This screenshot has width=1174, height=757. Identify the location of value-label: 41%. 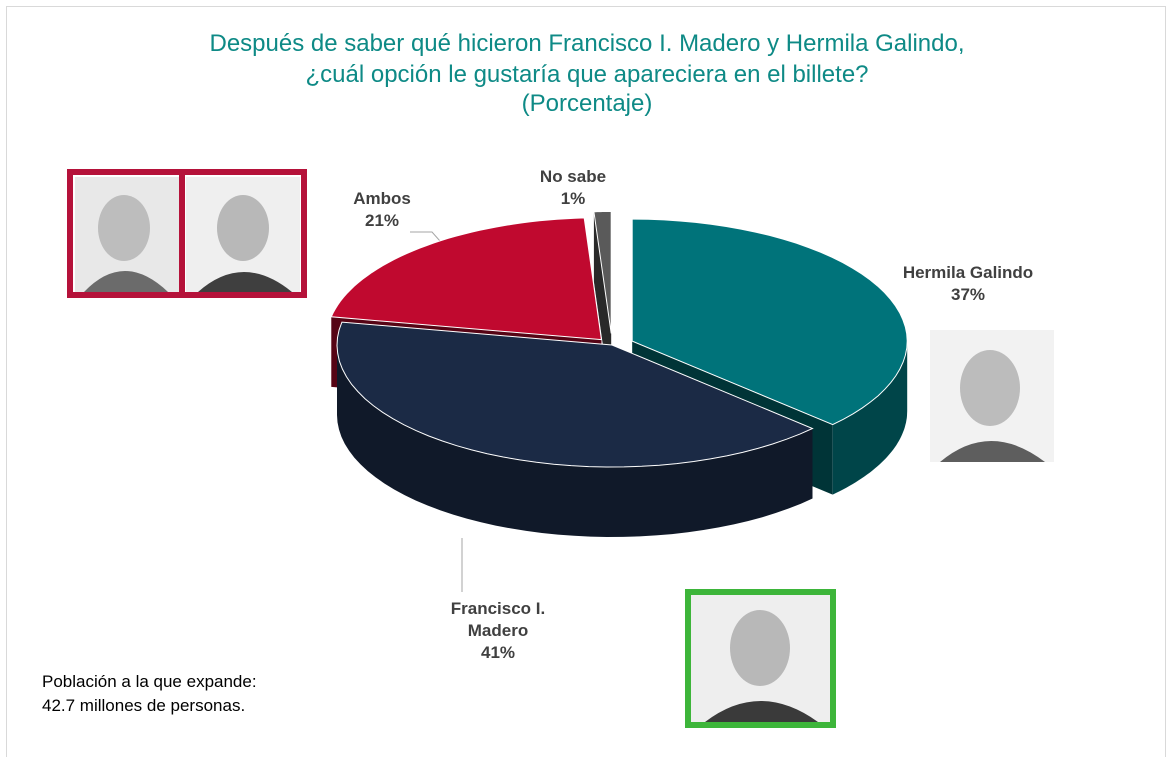
(498, 652).